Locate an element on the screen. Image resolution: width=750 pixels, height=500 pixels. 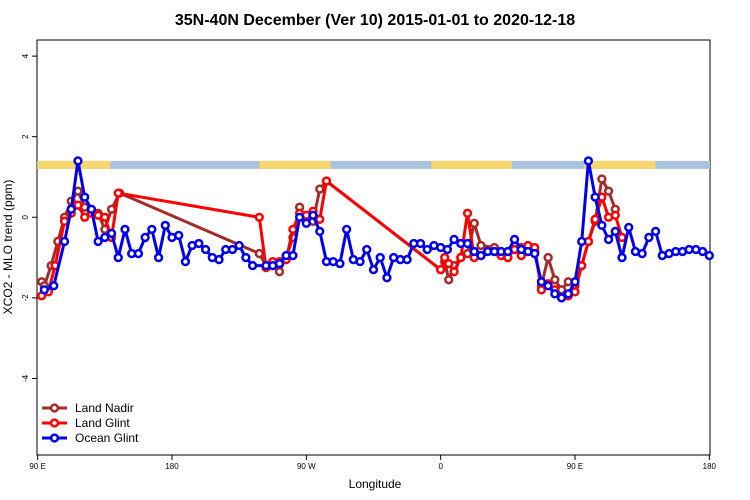
legend-item: Land Glint is located at coordinates (86, 423).